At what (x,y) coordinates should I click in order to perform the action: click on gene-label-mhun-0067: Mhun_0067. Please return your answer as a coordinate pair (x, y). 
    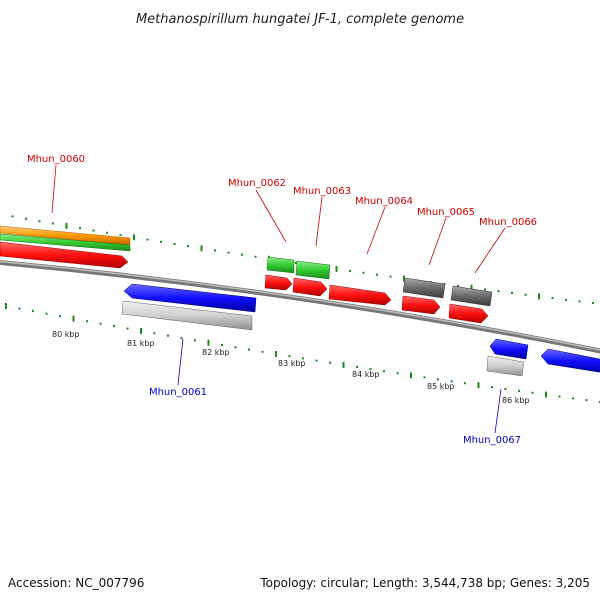
    Looking at the image, I should click on (492, 440).